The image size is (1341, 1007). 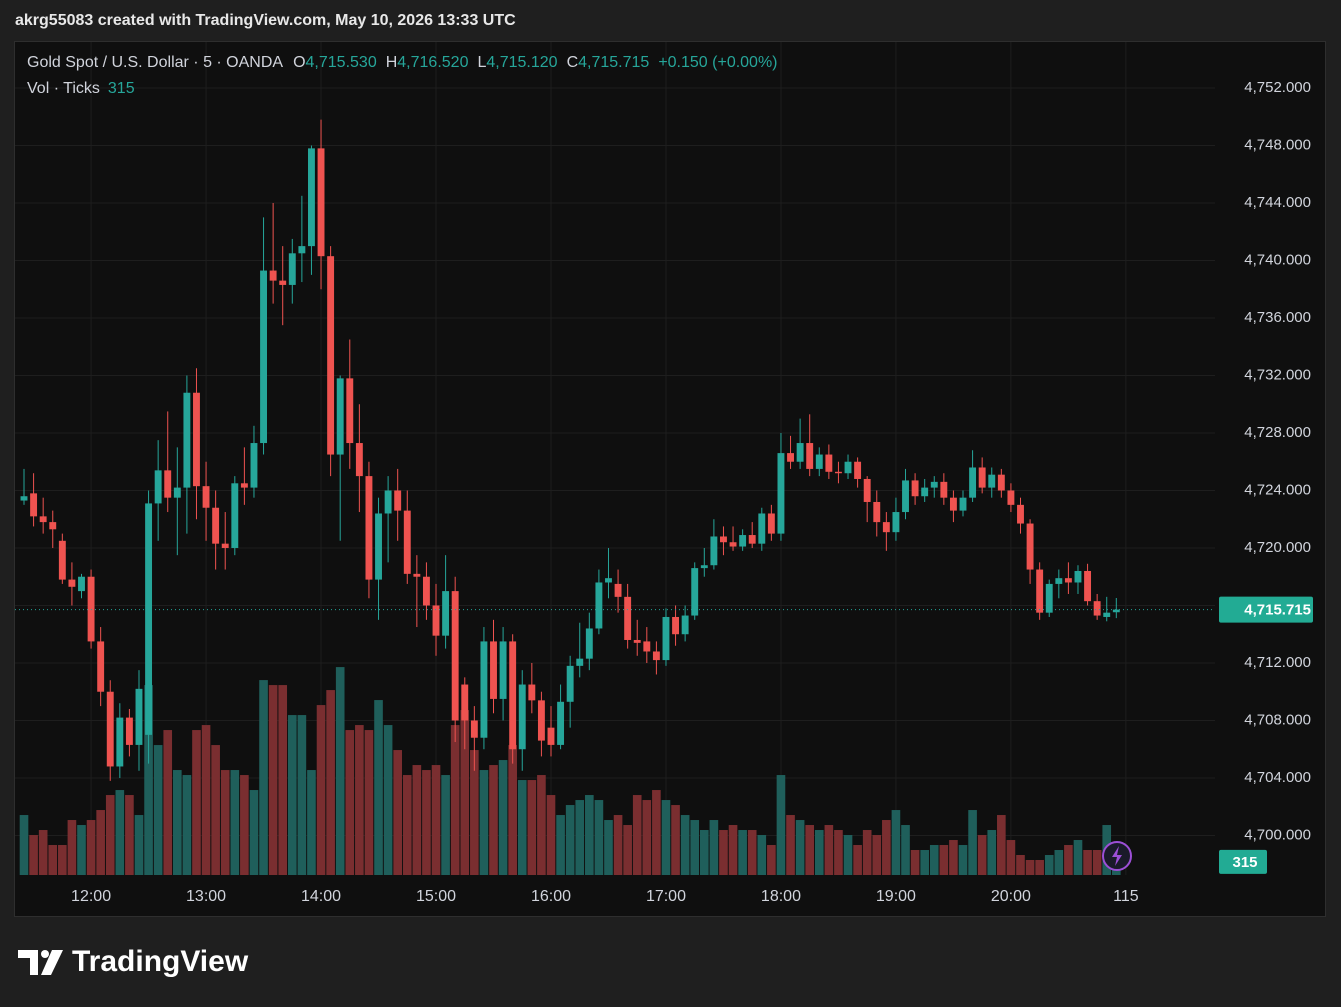 I want to click on last-price-box, so click(x=1266, y=609).